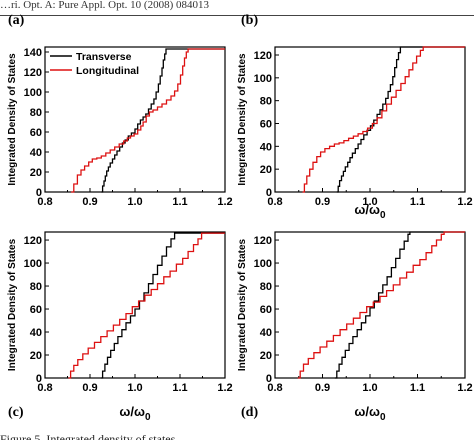  Describe the element at coordinates (33, 53) in the screenshot. I see `y-tick-label: 140` at that location.